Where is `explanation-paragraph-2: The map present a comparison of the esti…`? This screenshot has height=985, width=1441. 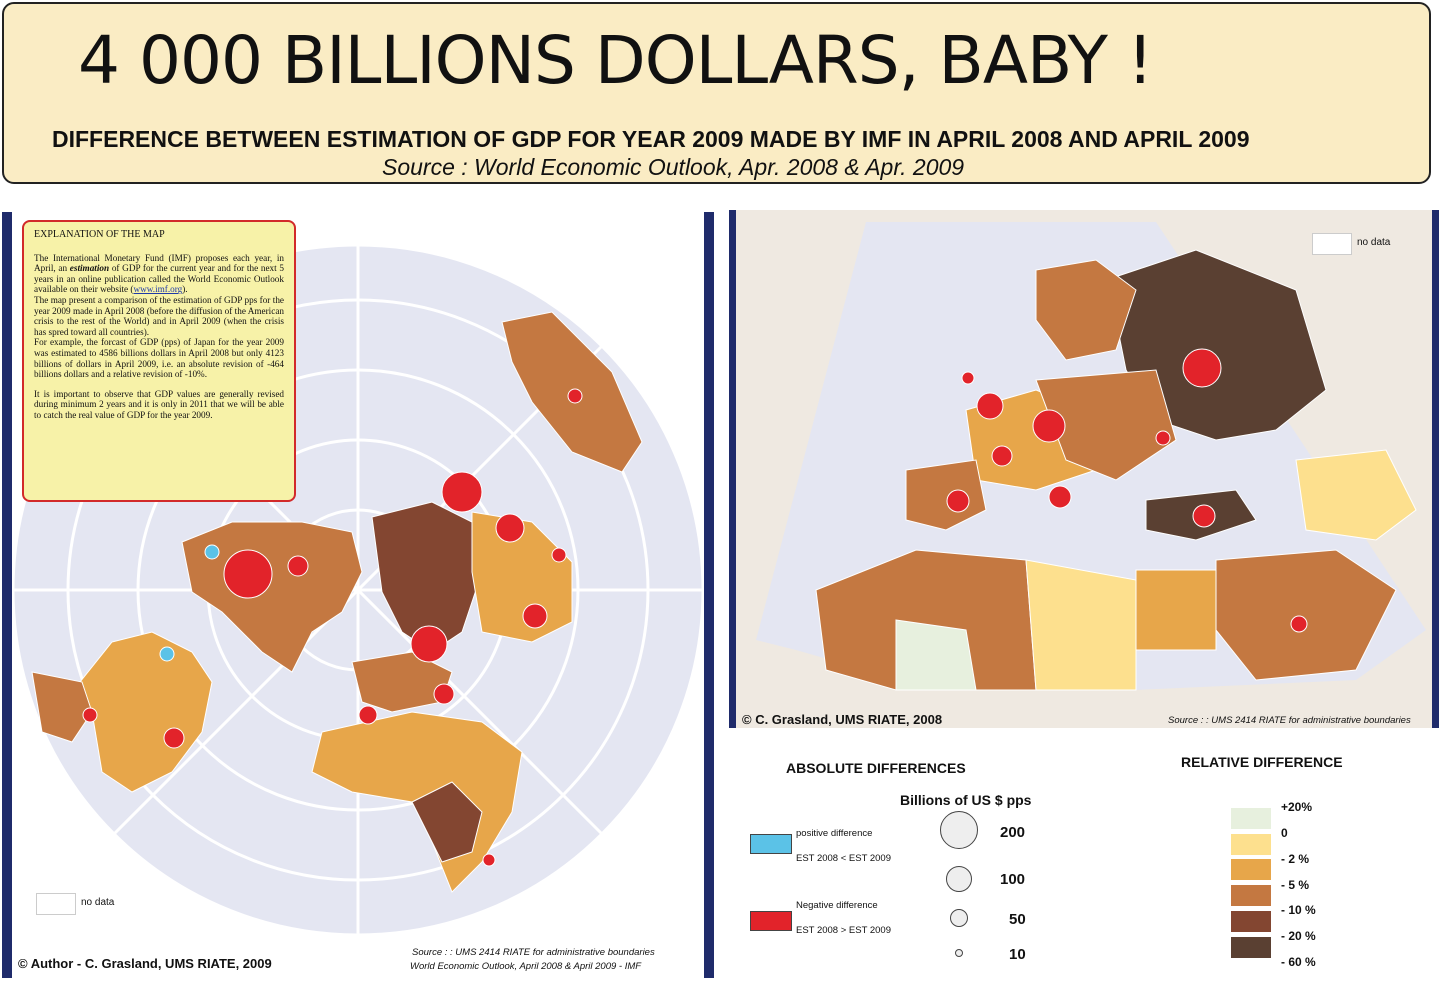 explanation-paragraph-2: The map present a comparison of the esti… is located at coordinates (159, 315).